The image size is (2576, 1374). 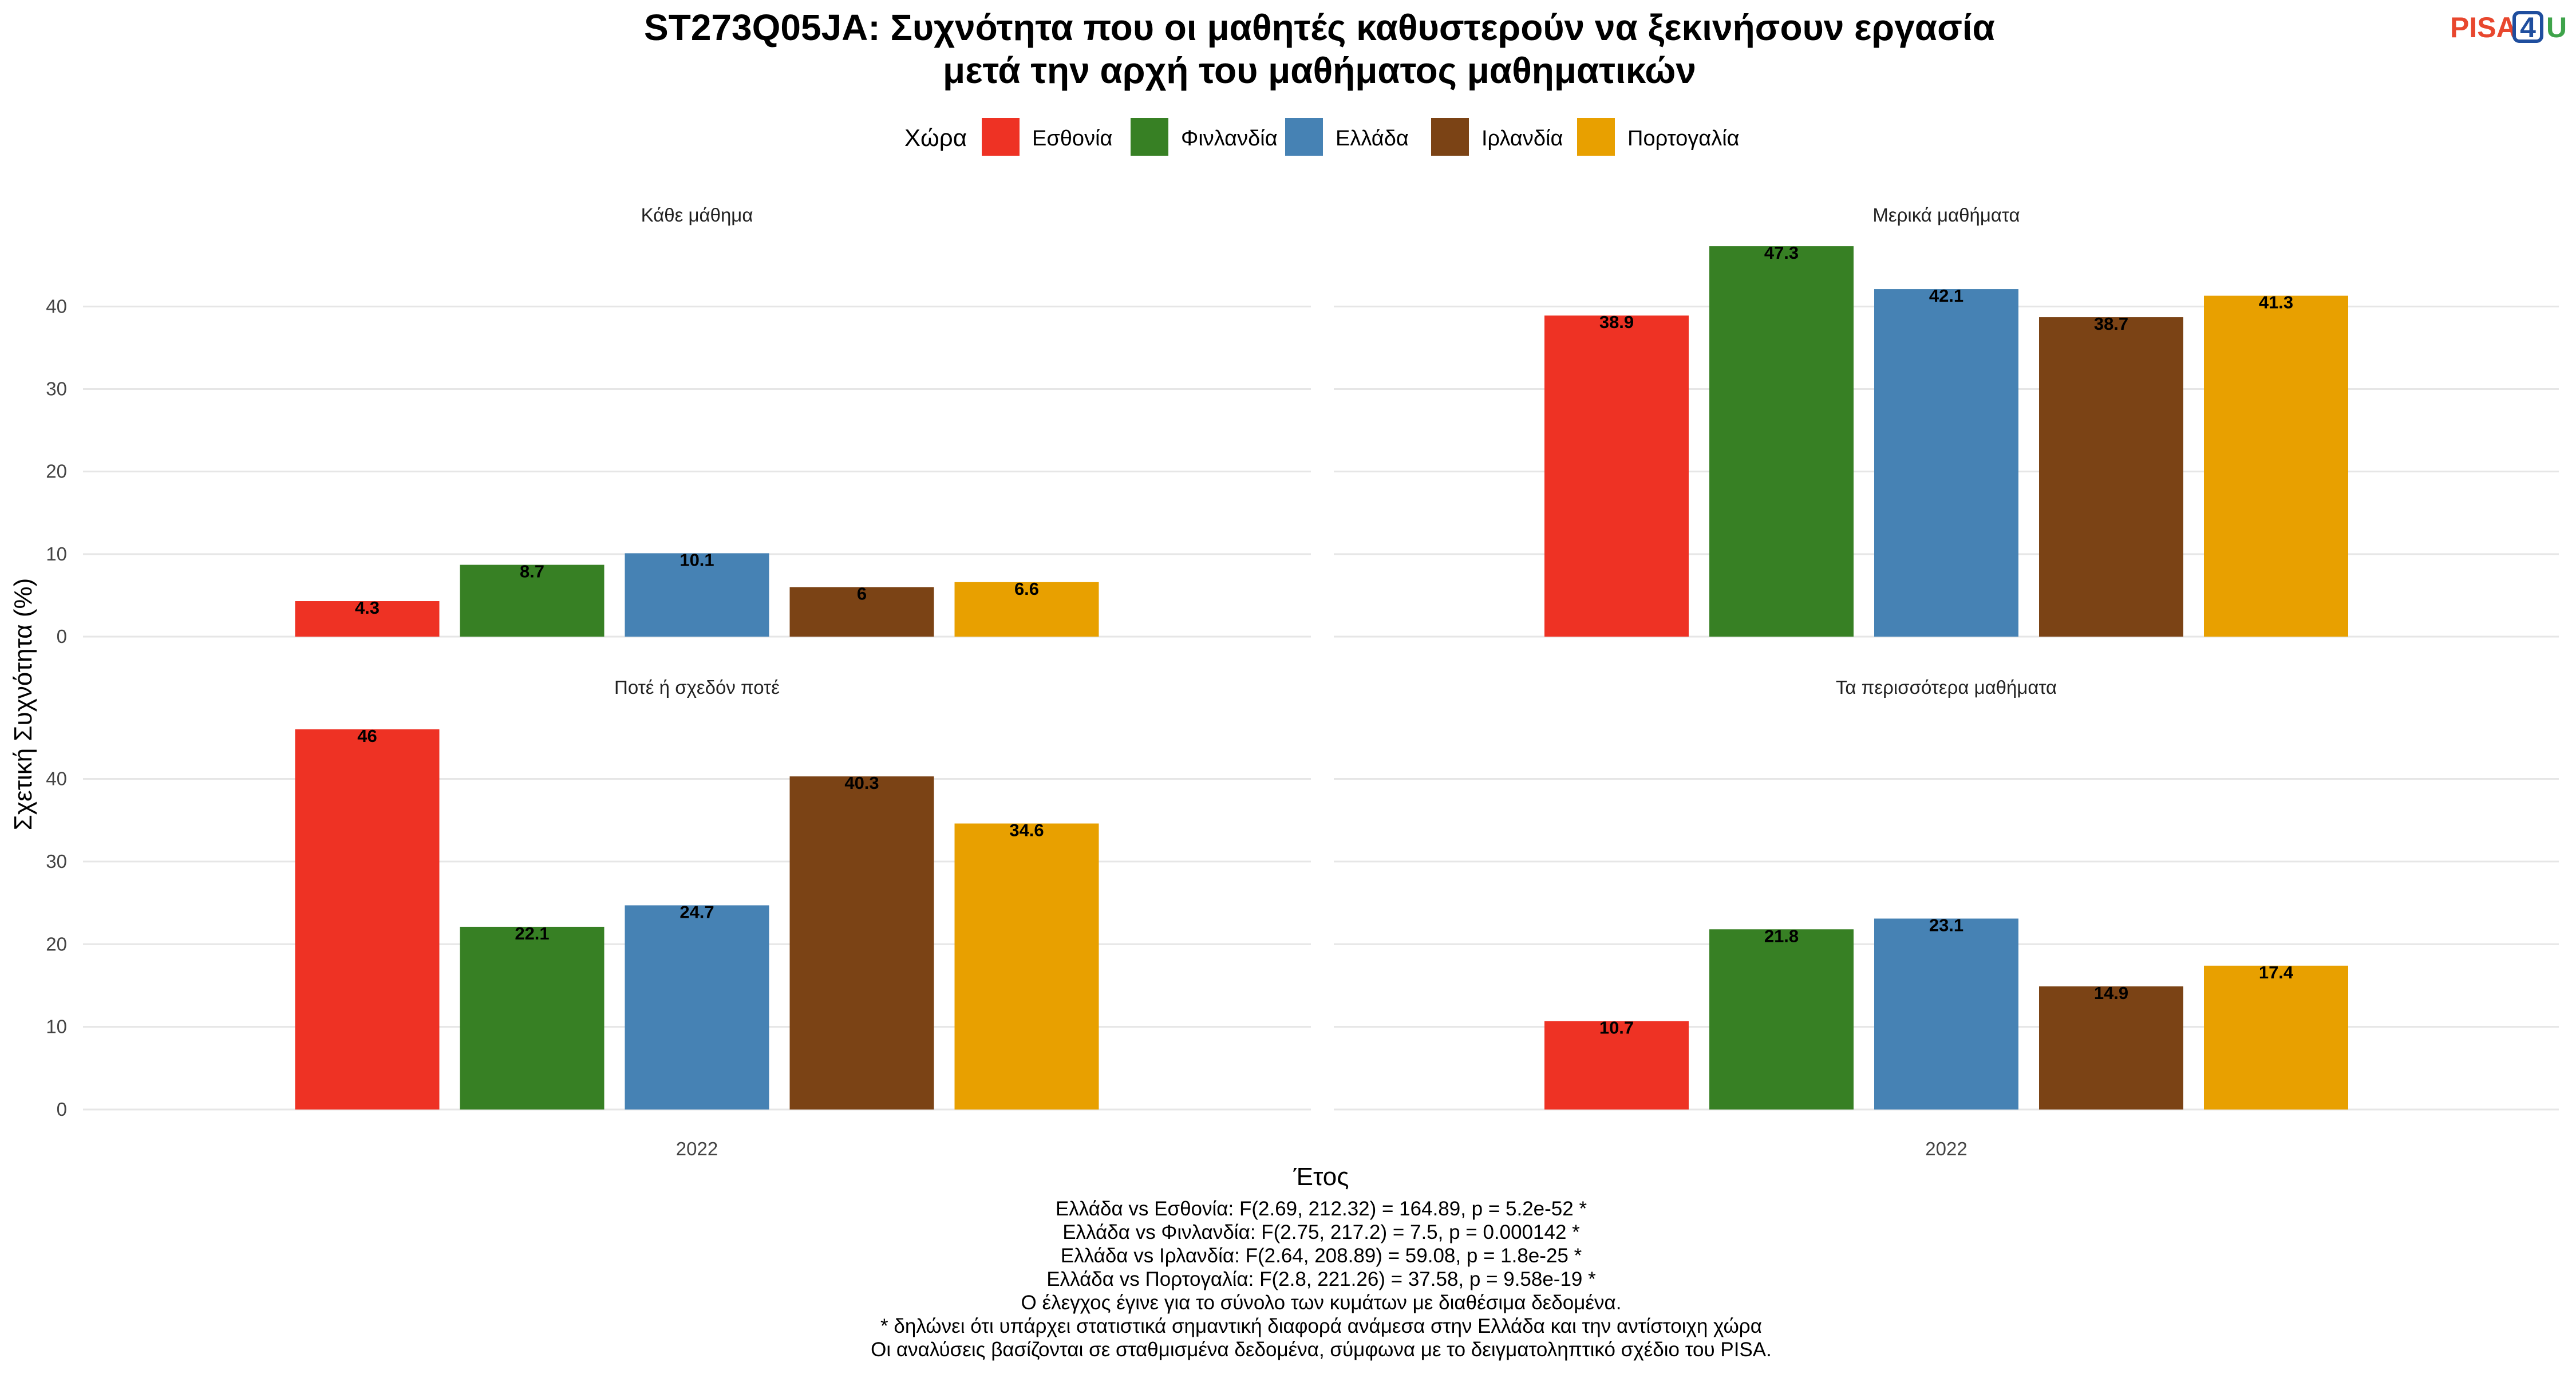 What do you see at coordinates (1781, 253) in the screenshot?
I see `bar-data-label: 47.3` at bounding box center [1781, 253].